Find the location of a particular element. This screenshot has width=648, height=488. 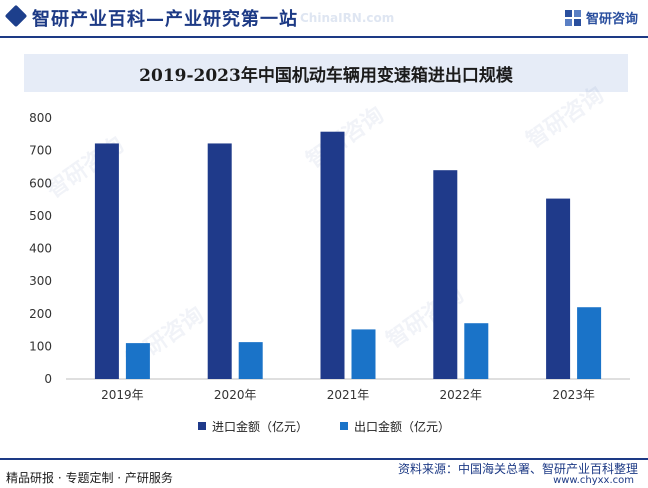

header-rule is located at coordinates (324, 37).